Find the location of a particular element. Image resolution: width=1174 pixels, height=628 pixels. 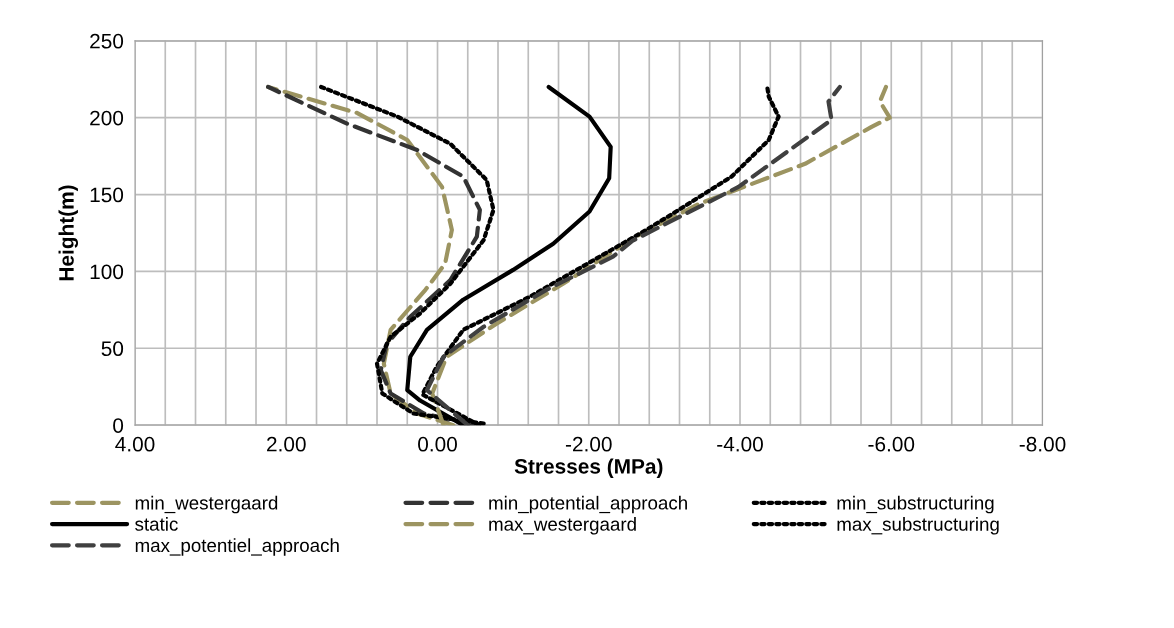

x-axis-title: Stresses (MPa) is located at coordinates (588, 468).